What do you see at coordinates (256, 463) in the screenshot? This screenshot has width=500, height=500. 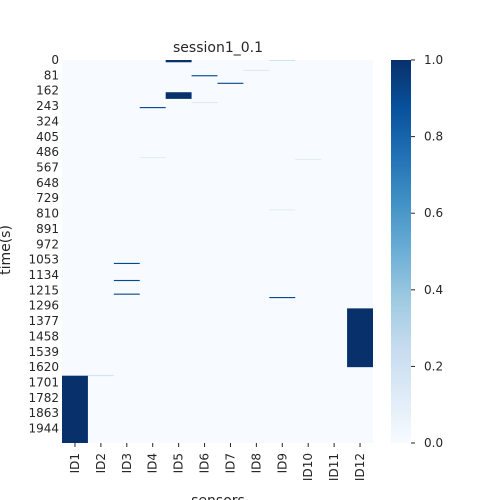 I see `x-tick-label: ID8` at bounding box center [256, 463].